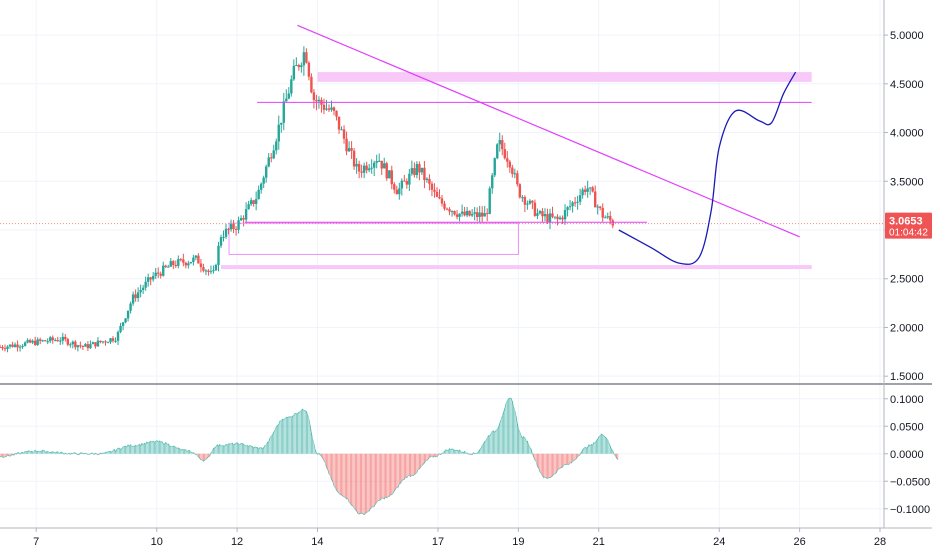  What do you see at coordinates (309, 456) in the screenshot?
I see `oscillator-series` at bounding box center [309, 456].